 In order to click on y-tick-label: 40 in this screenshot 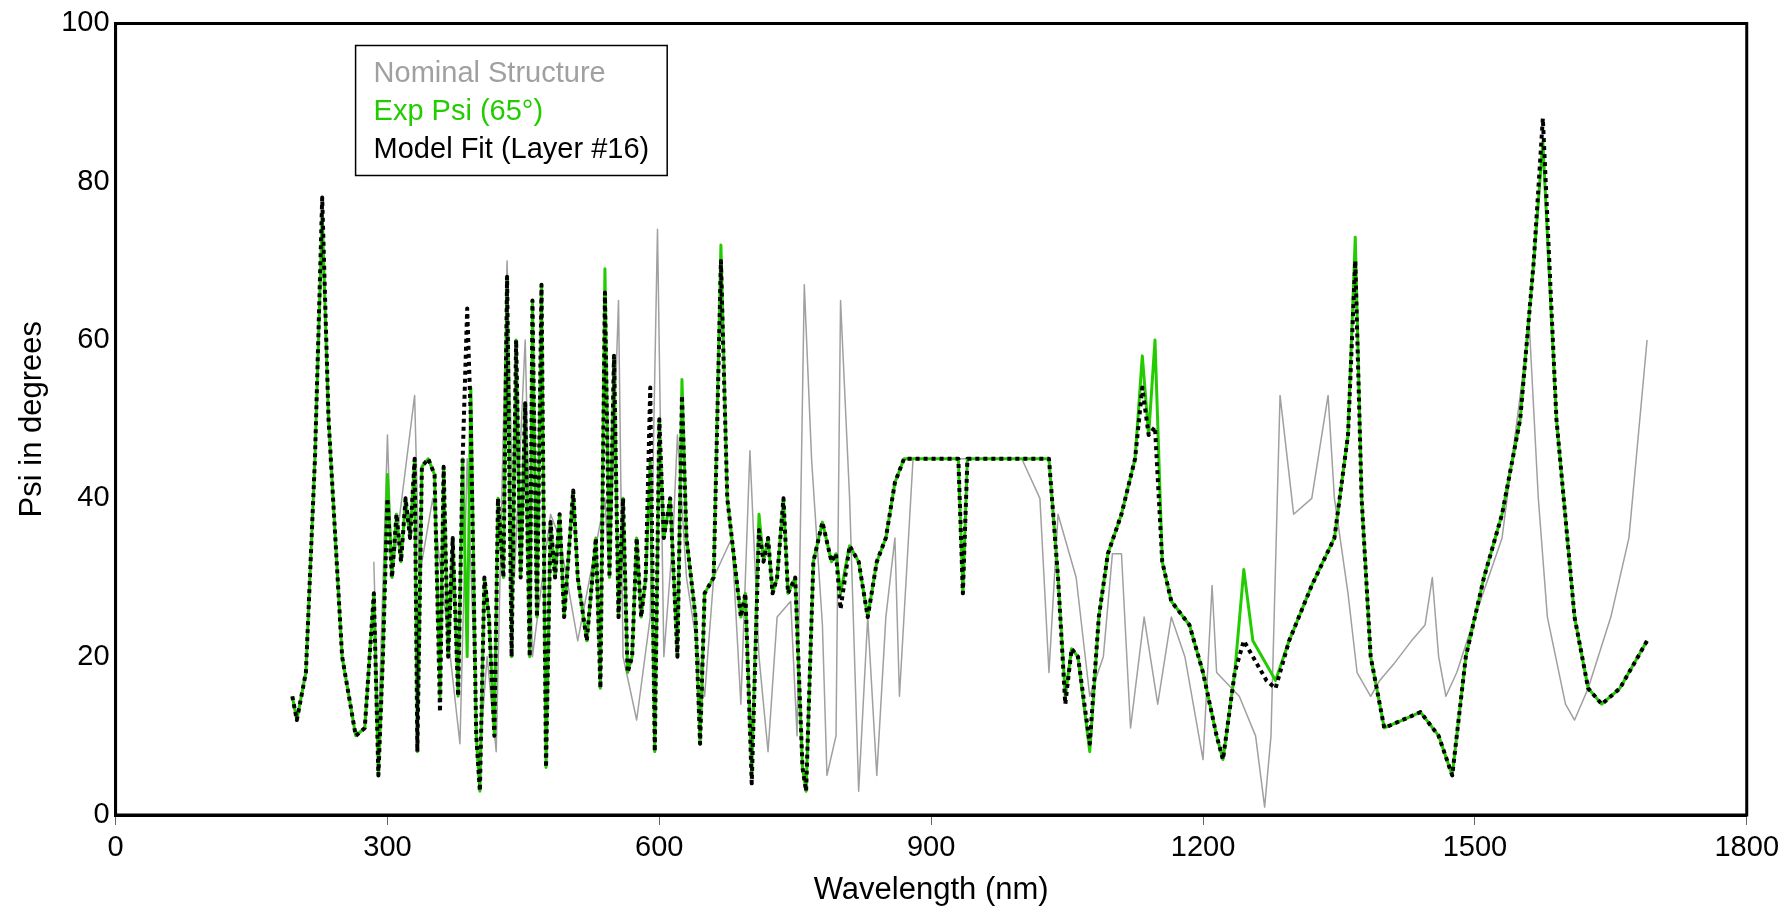, I will do `click(93, 496)`.